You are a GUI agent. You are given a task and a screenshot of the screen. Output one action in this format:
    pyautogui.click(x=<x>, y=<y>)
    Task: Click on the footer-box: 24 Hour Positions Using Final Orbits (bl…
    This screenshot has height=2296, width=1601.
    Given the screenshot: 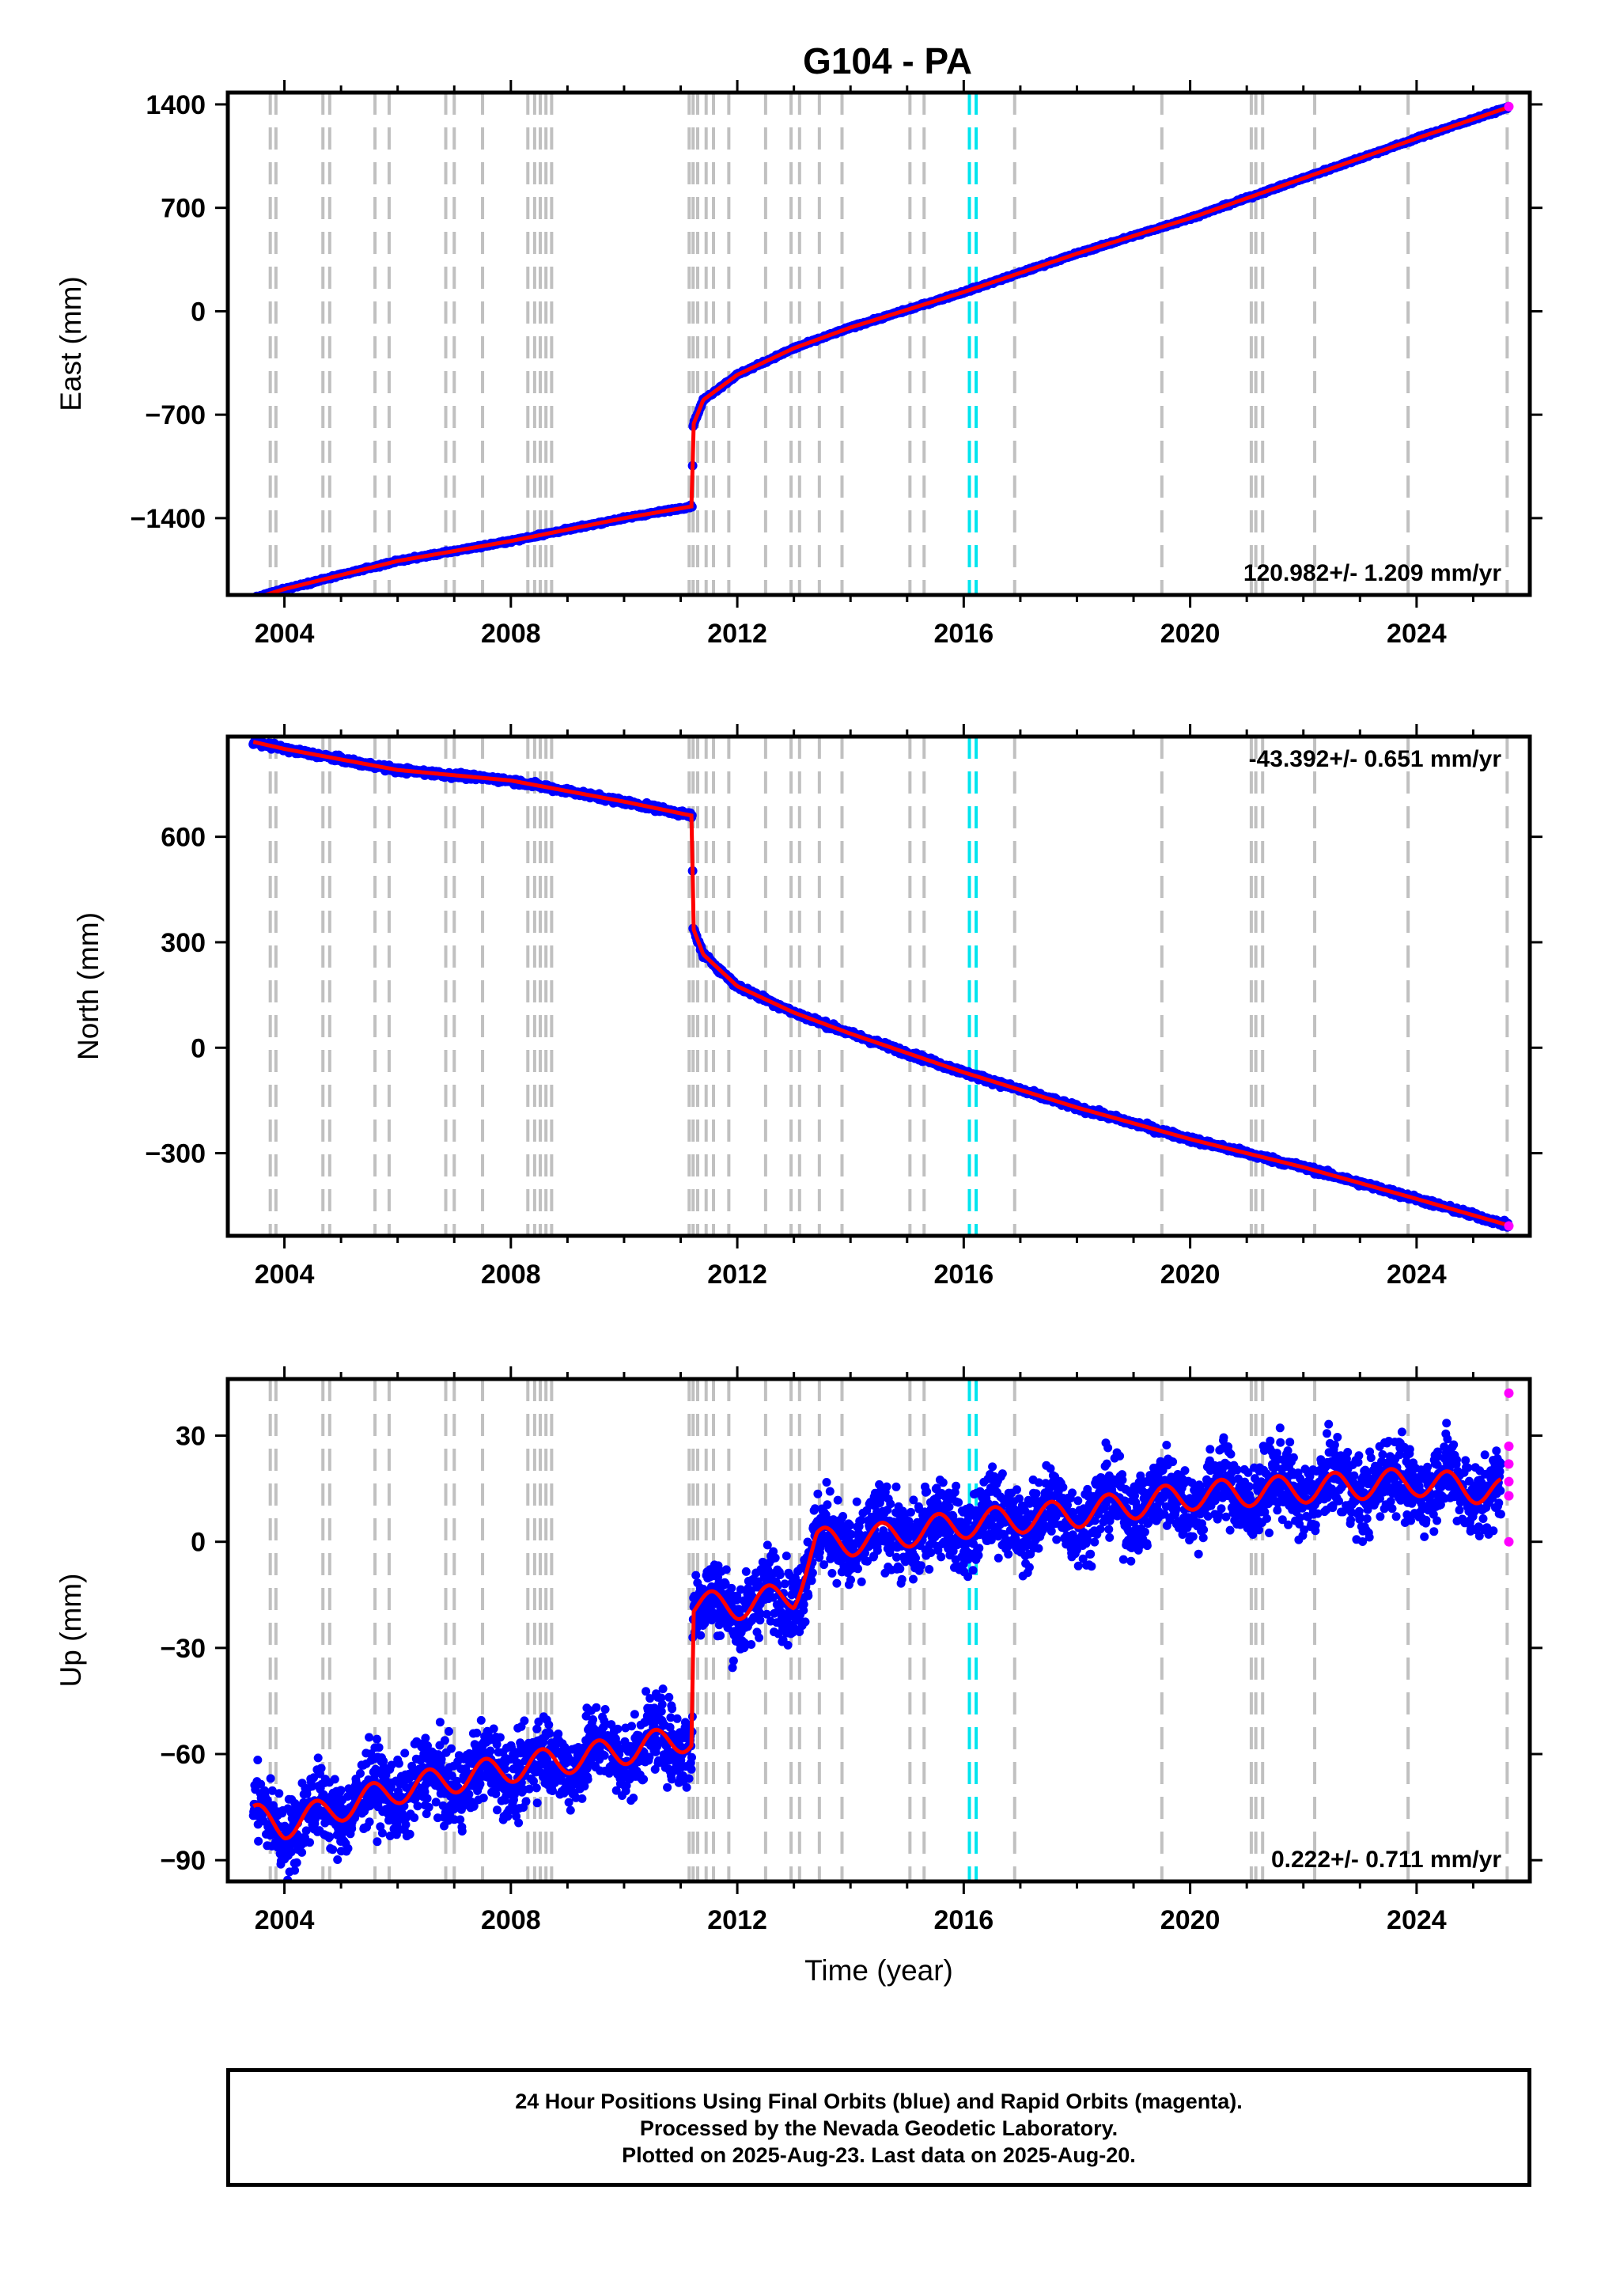 What is the action you would take?
    pyautogui.click(x=879, y=2127)
    